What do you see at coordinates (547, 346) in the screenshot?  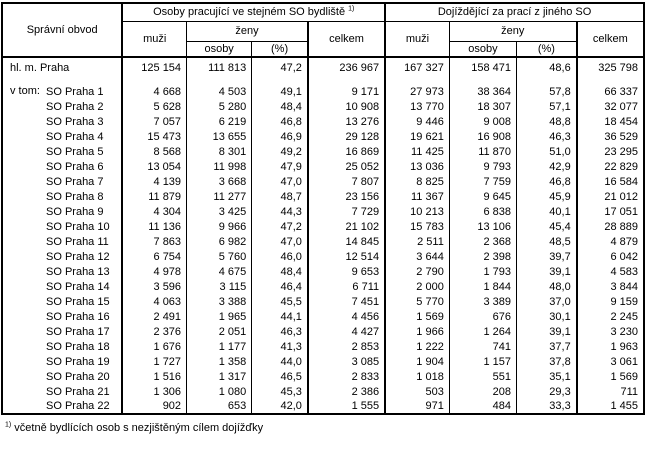 I see `value-cell: 37,7` at bounding box center [547, 346].